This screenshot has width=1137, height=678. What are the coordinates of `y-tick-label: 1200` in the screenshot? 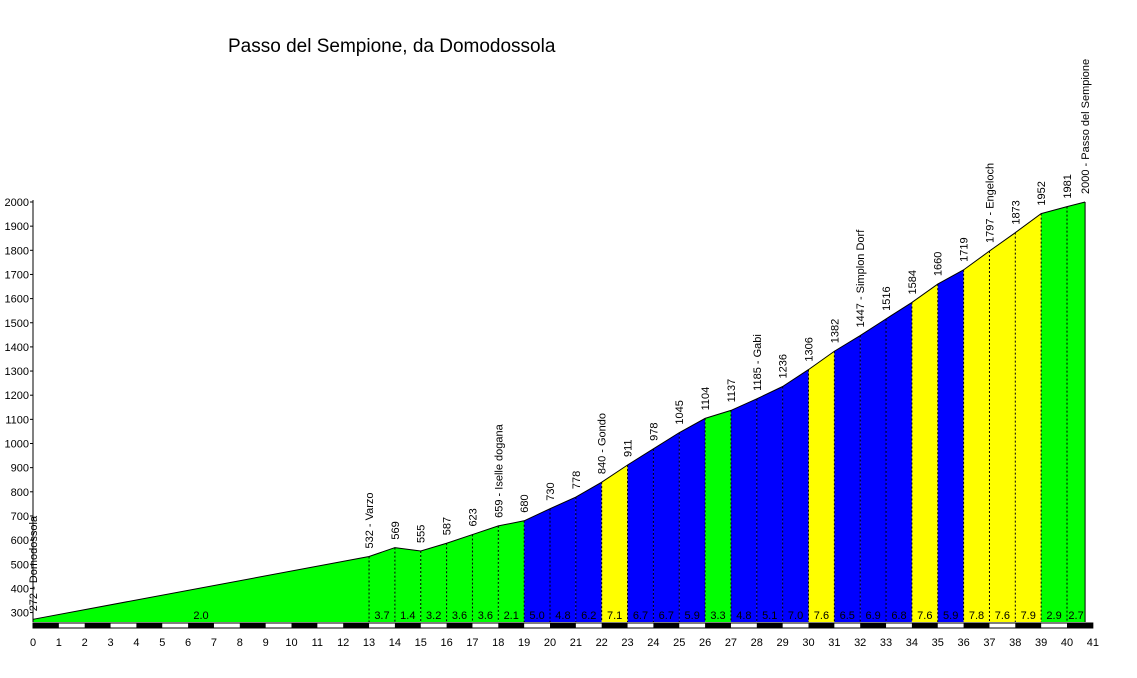 It's located at (17, 396).